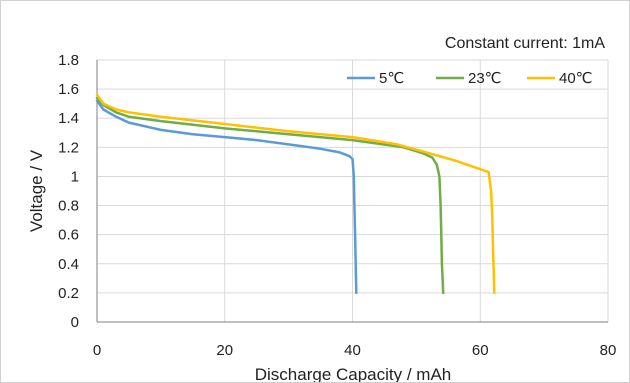 The width and height of the screenshot is (630, 383). What do you see at coordinates (68, 206) in the screenshot?
I see `y-tick-label: 0.8` at bounding box center [68, 206].